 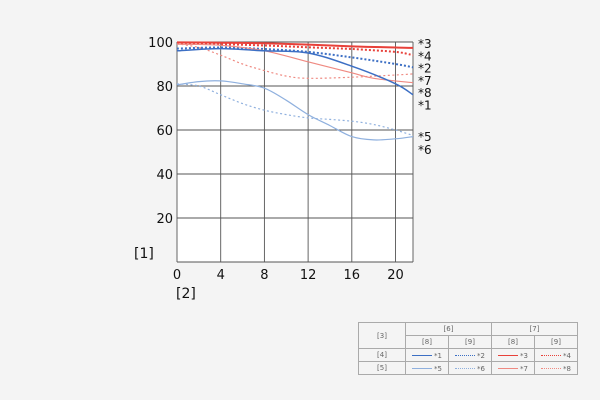 I want to click on y-tick-label: 60, so click(x=164, y=131).